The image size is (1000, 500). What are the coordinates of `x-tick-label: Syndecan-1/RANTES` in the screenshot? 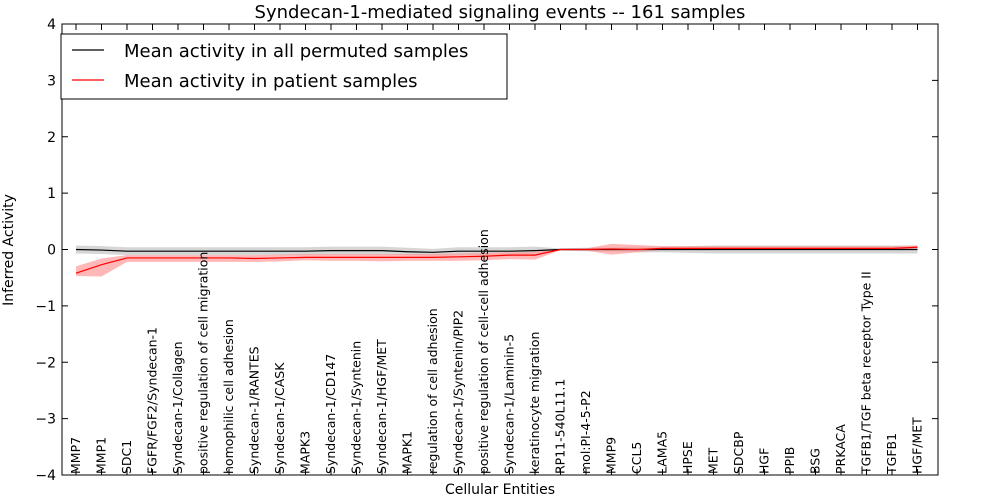 It's located at (254, 410).